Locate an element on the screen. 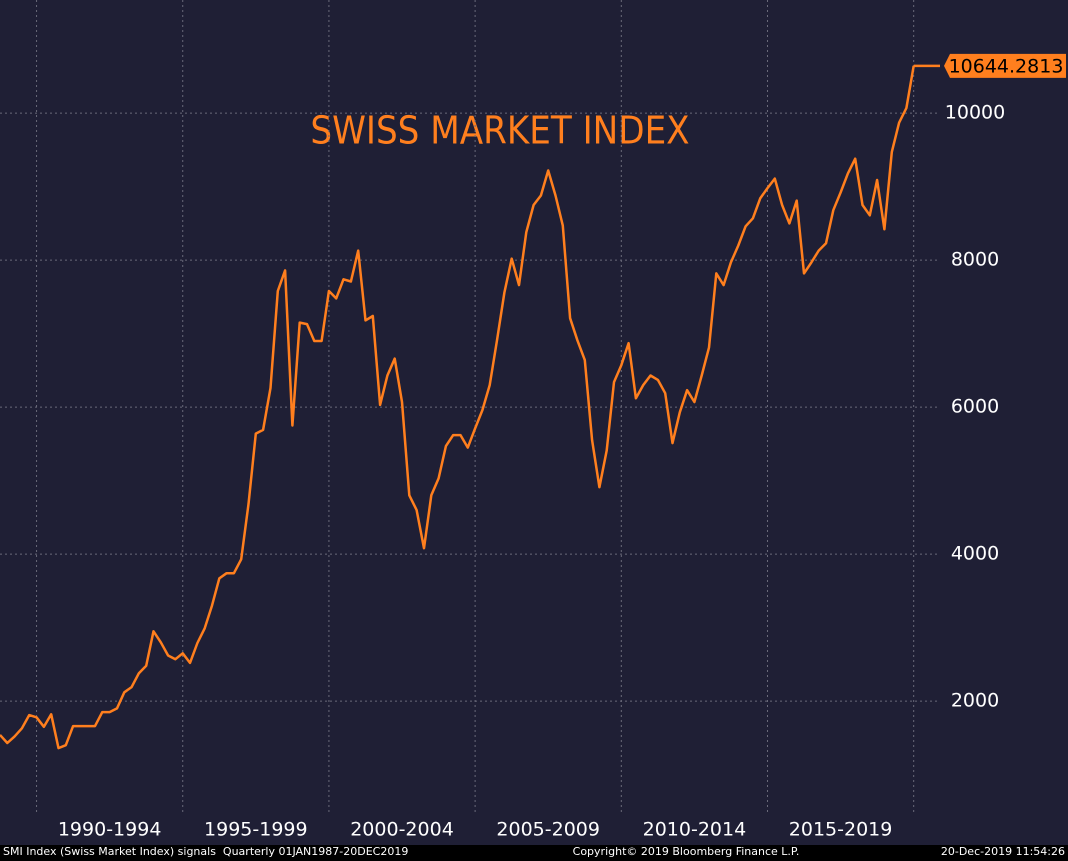  last-value-label: 10644.2813 is located at coordinates (1006, 66).